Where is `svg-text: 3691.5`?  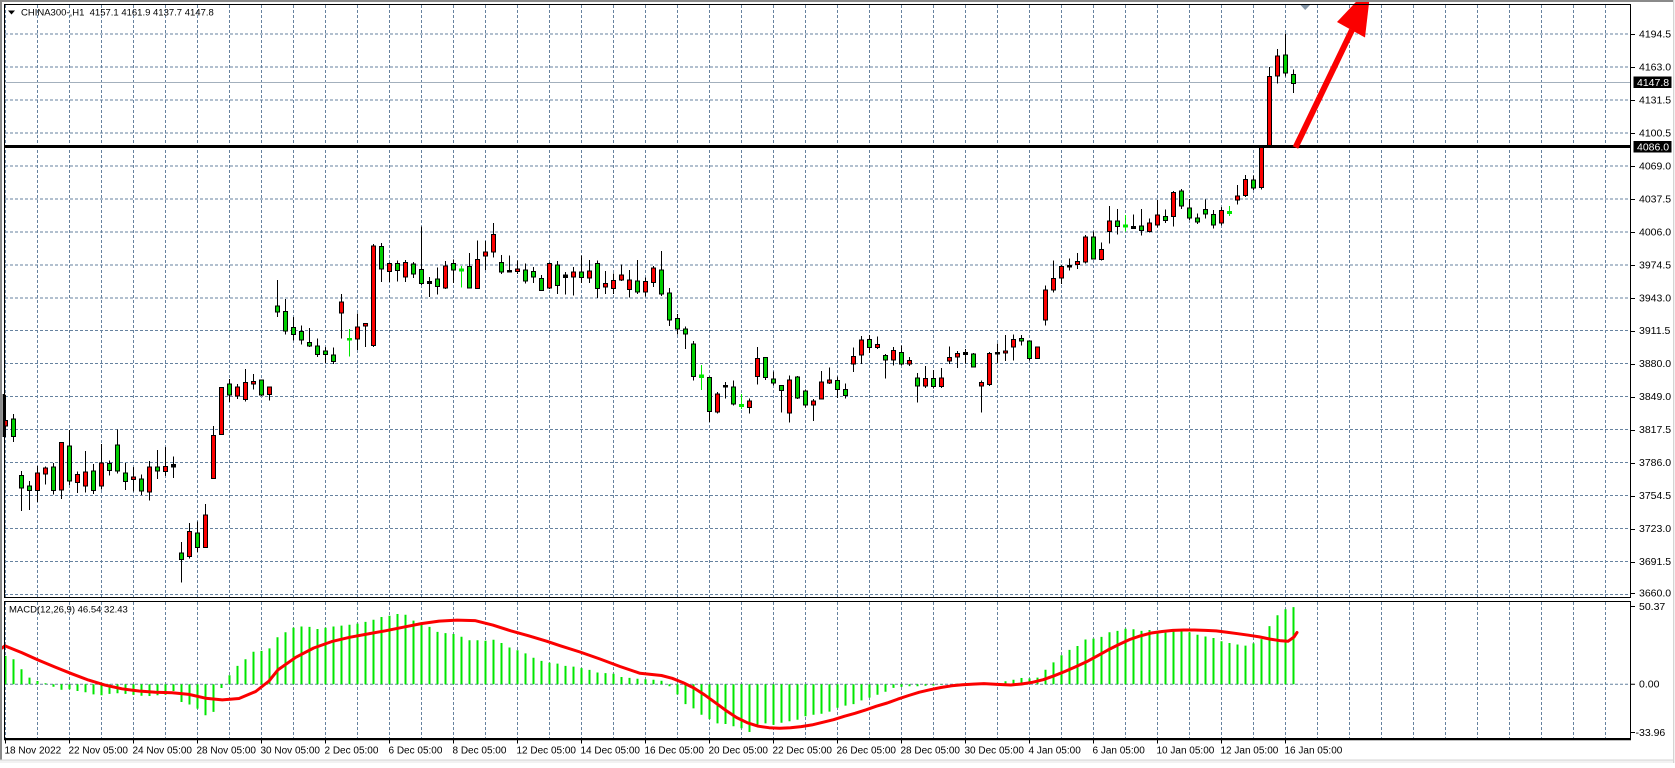 svg-text: 3691.5 is located at coordinates (1655, 562).